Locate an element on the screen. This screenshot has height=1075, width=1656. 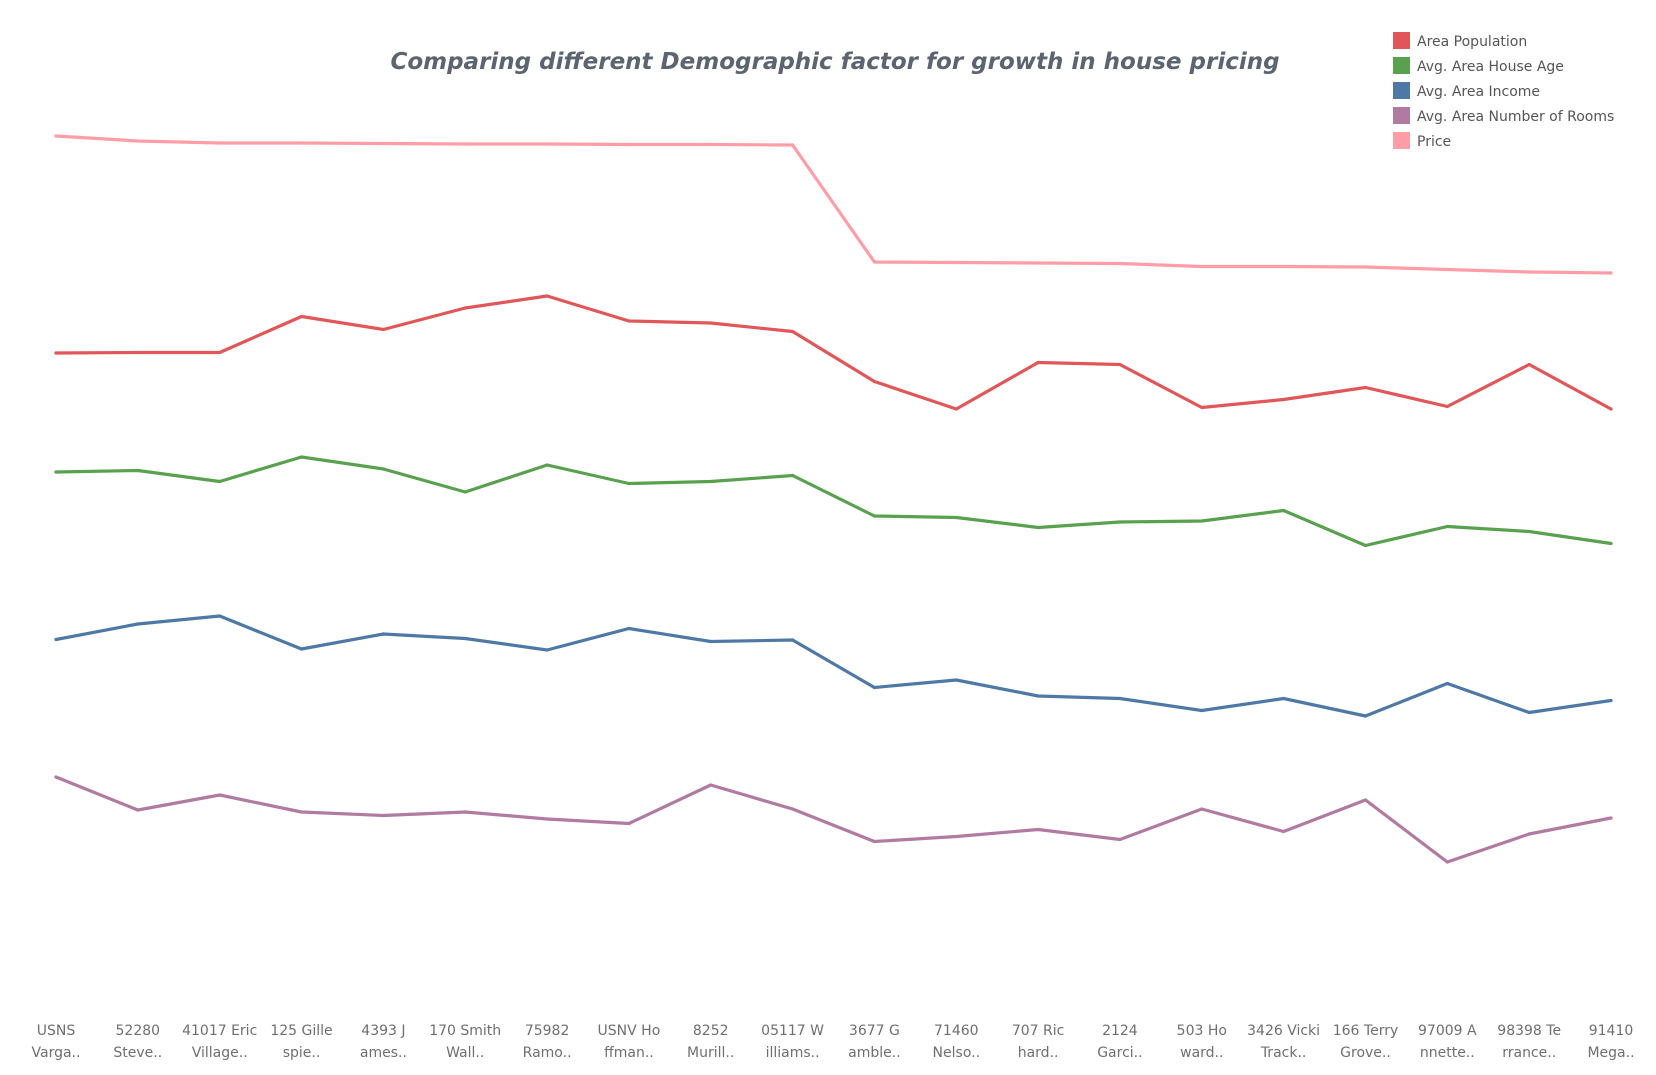
legend-label: Area Population is located at coordinates (1472, 42).